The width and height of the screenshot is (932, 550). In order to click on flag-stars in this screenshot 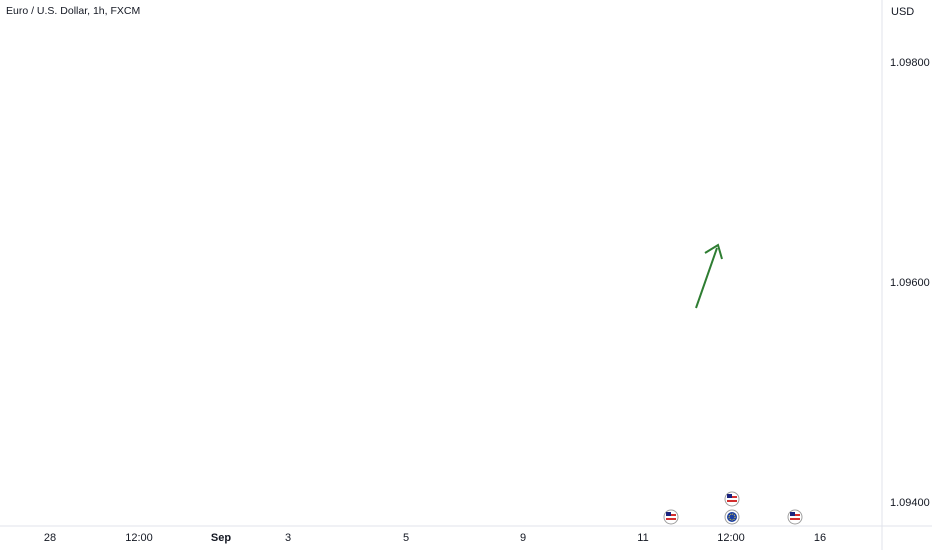, I will do `click(732, 517)`.